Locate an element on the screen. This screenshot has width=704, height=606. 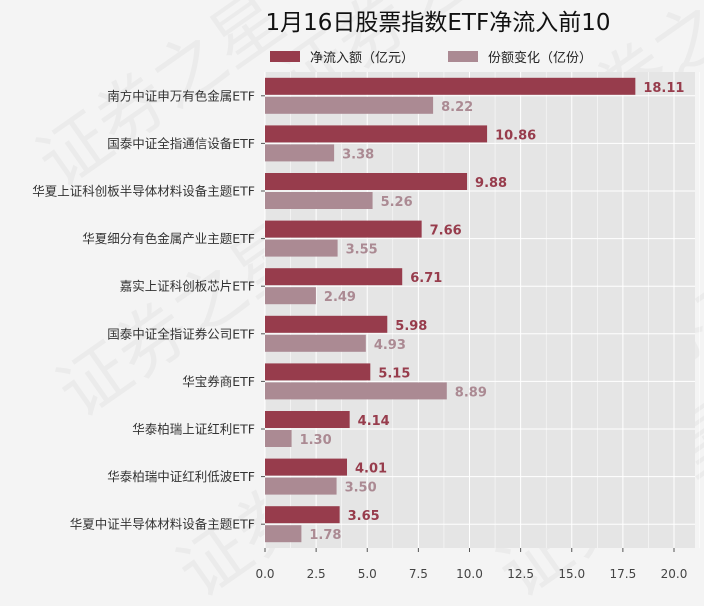
data-label: 3.65 is located at coordinates (364, 516).